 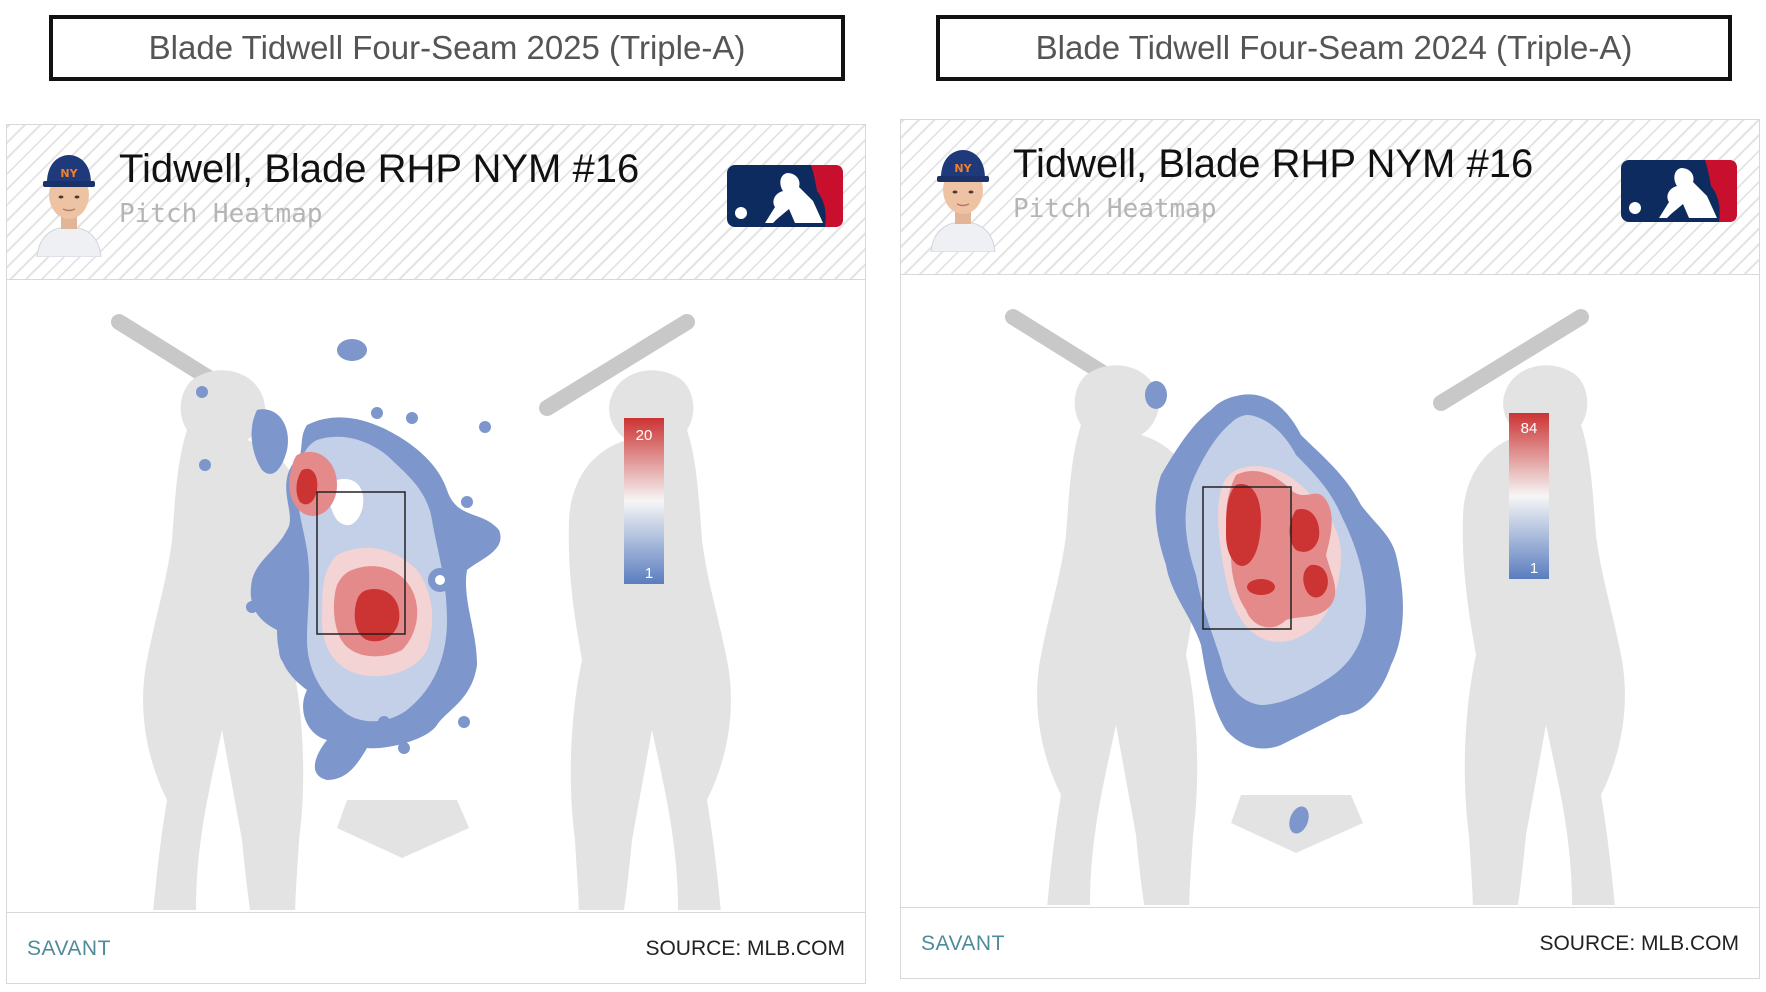 I want to click on legend-max-label: 20, so click(x=644, y=435).